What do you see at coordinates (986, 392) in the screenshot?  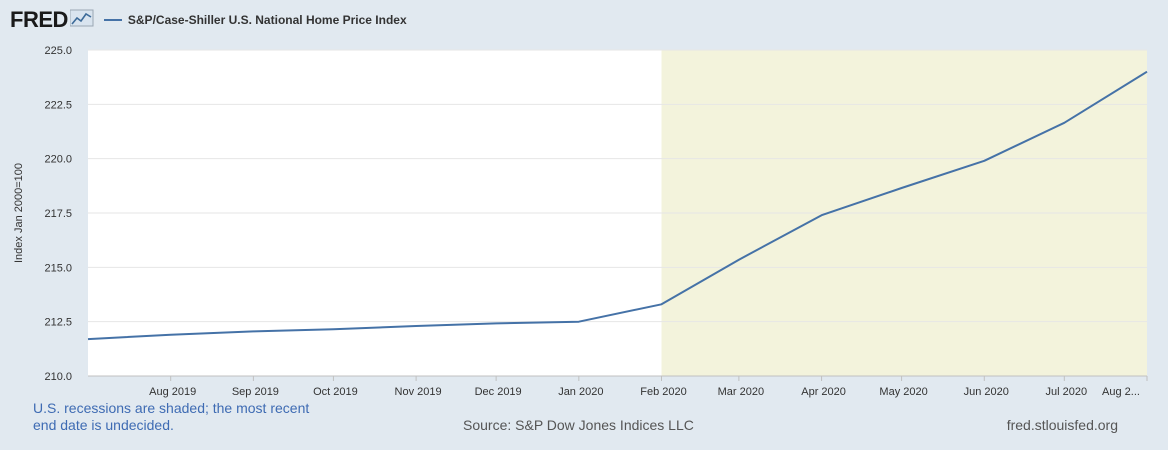 I see `x-tick-label: Jun 2020` at bounding box center [986, 392].